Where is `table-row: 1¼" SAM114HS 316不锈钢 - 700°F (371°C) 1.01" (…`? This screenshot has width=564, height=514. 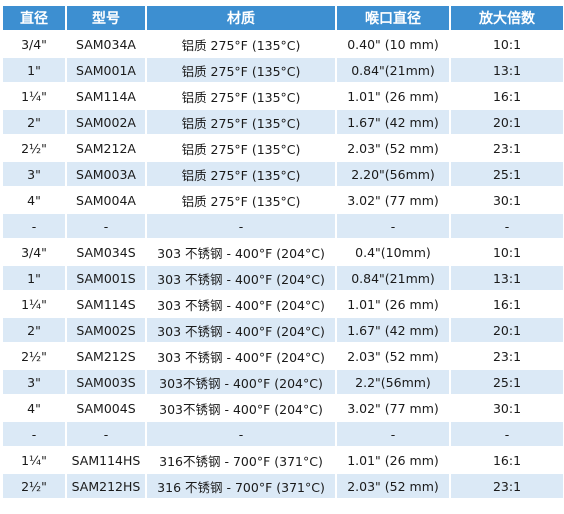
table-row: 1¼" SAM114HS 316不锈钢 - 700°F (371°C) 1.01" (… is located at coordinates (283, 460).